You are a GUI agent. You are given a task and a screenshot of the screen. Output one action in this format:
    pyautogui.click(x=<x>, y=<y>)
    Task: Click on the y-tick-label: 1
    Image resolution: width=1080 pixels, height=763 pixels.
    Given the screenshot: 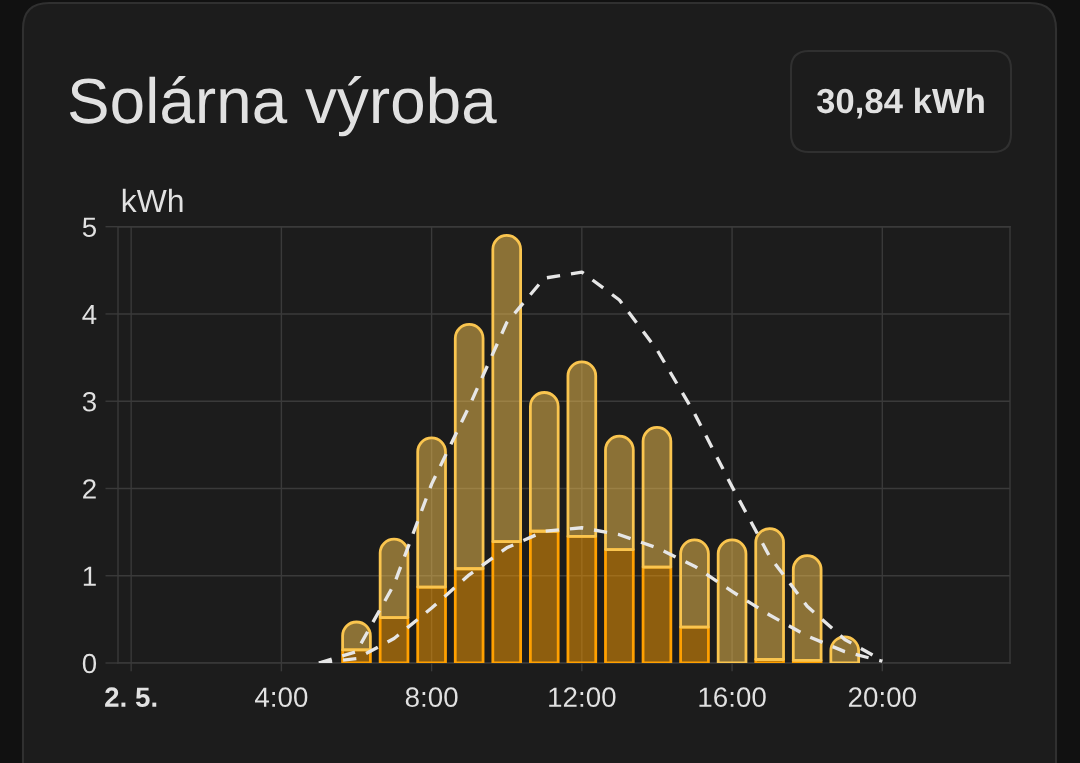 What is the action you would take?
    pyautogui.click(x=89, y=576)
    